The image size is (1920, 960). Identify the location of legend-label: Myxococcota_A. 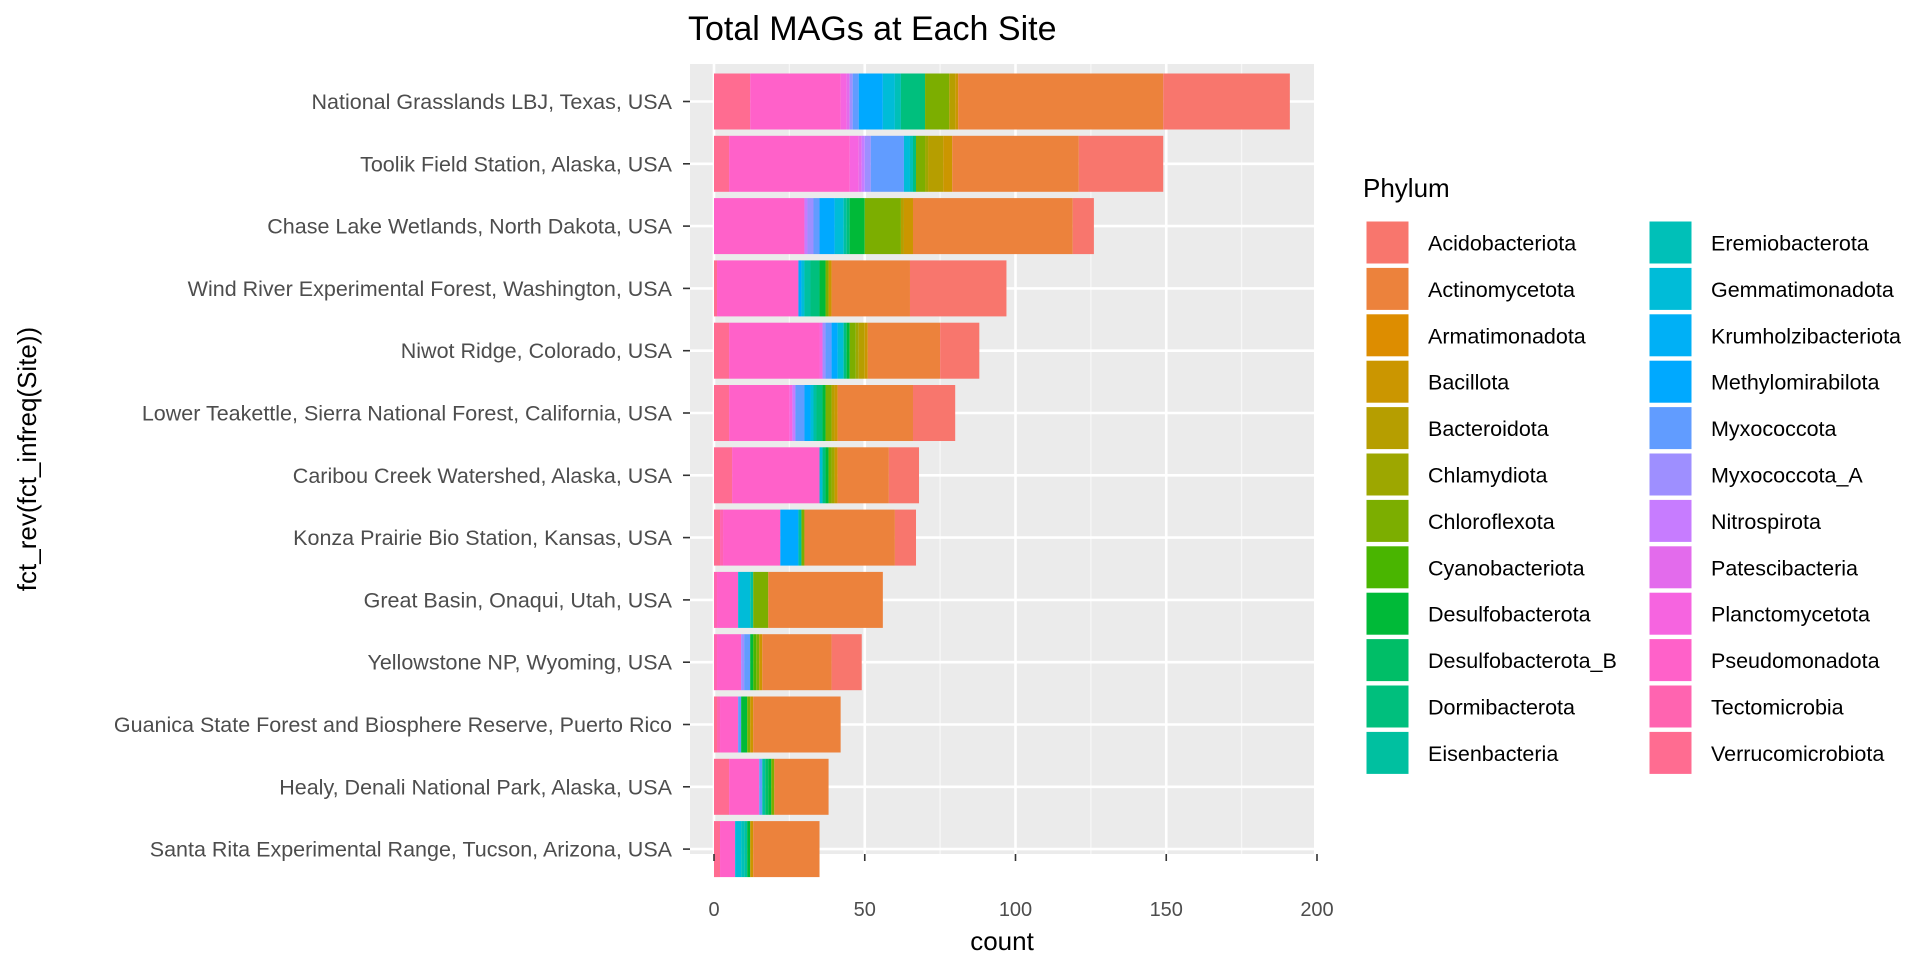
(1787, 476).